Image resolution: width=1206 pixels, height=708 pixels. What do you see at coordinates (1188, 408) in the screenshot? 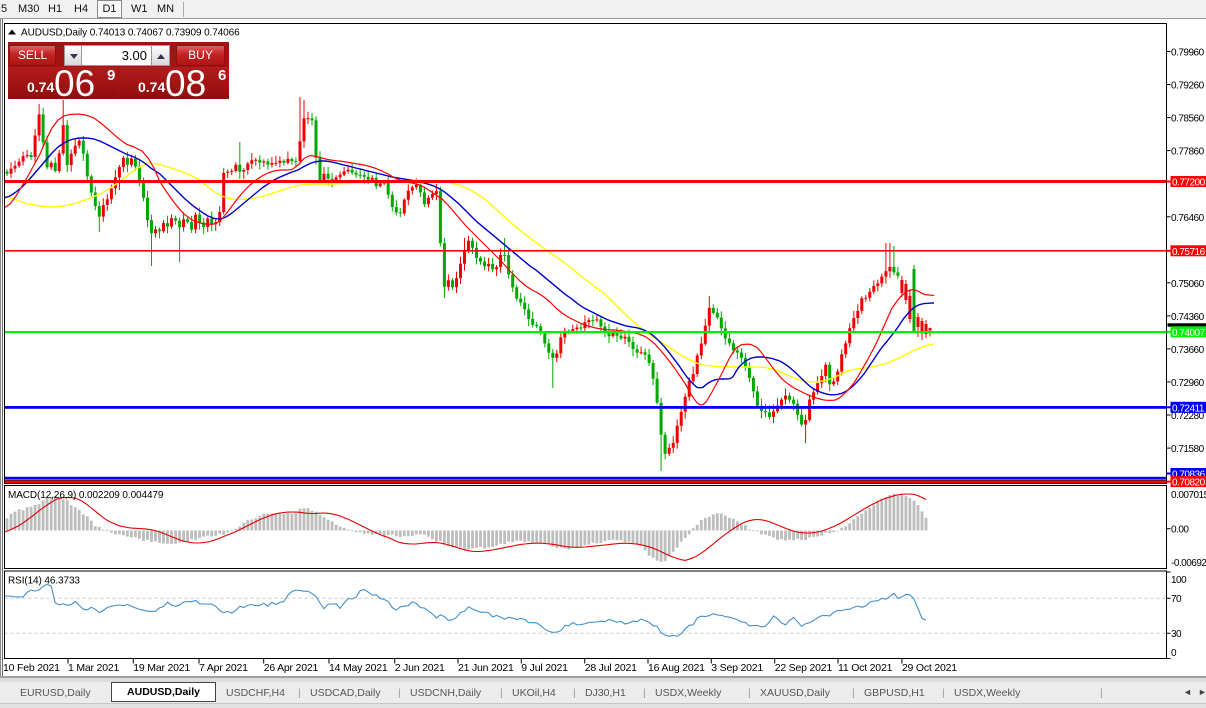
I see `svg-text: 0.72411` at bounding box center [1188, 408].